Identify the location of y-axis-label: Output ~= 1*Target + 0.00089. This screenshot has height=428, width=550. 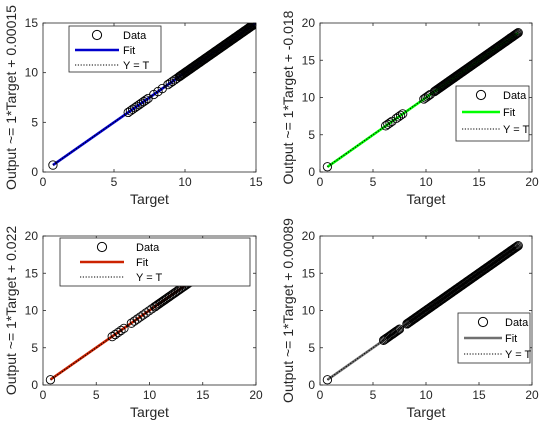
(288, 310).